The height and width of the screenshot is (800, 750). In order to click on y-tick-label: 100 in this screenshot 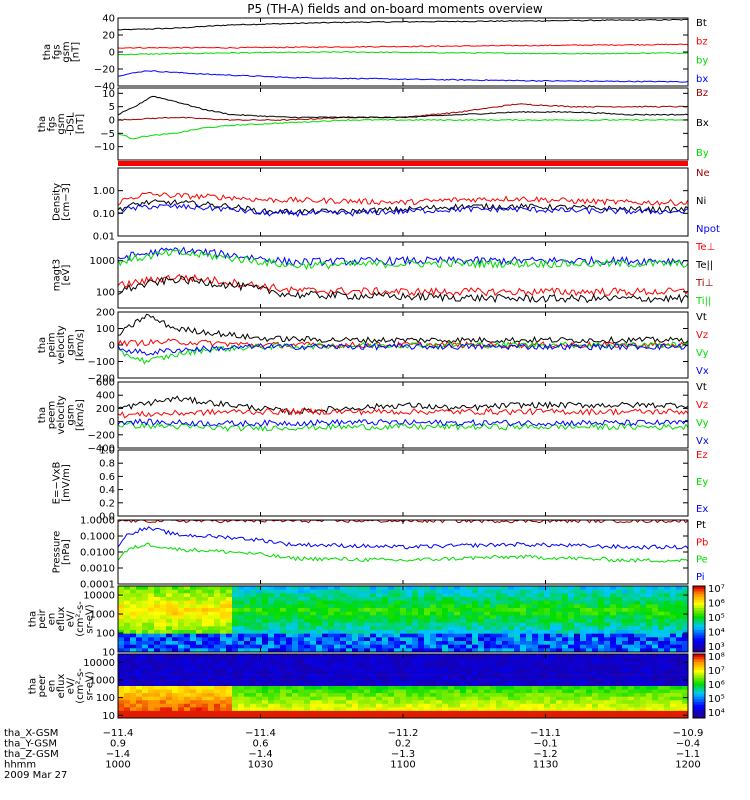, I will do `click(105, 698)`.